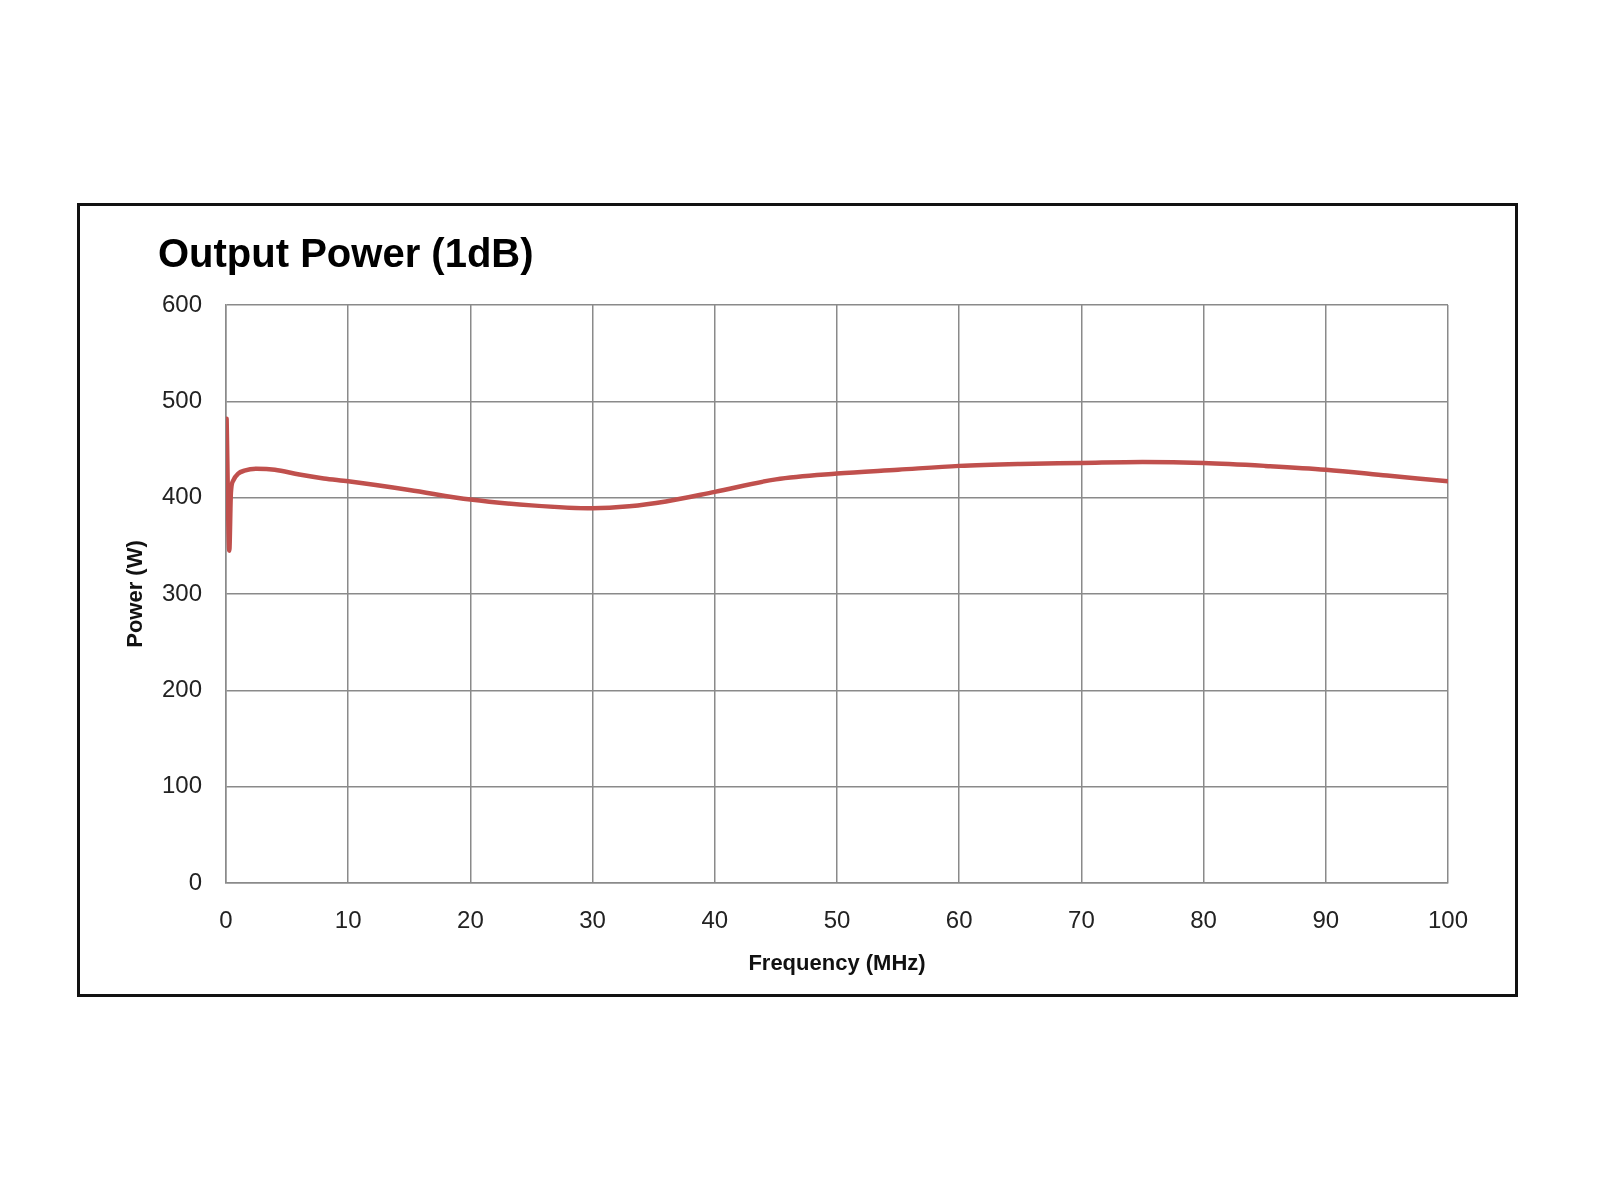  What do you see at coordinates (195, 881) in the screenshot?
I see `y-tick-label: 0` at bounding box center [195, 881].